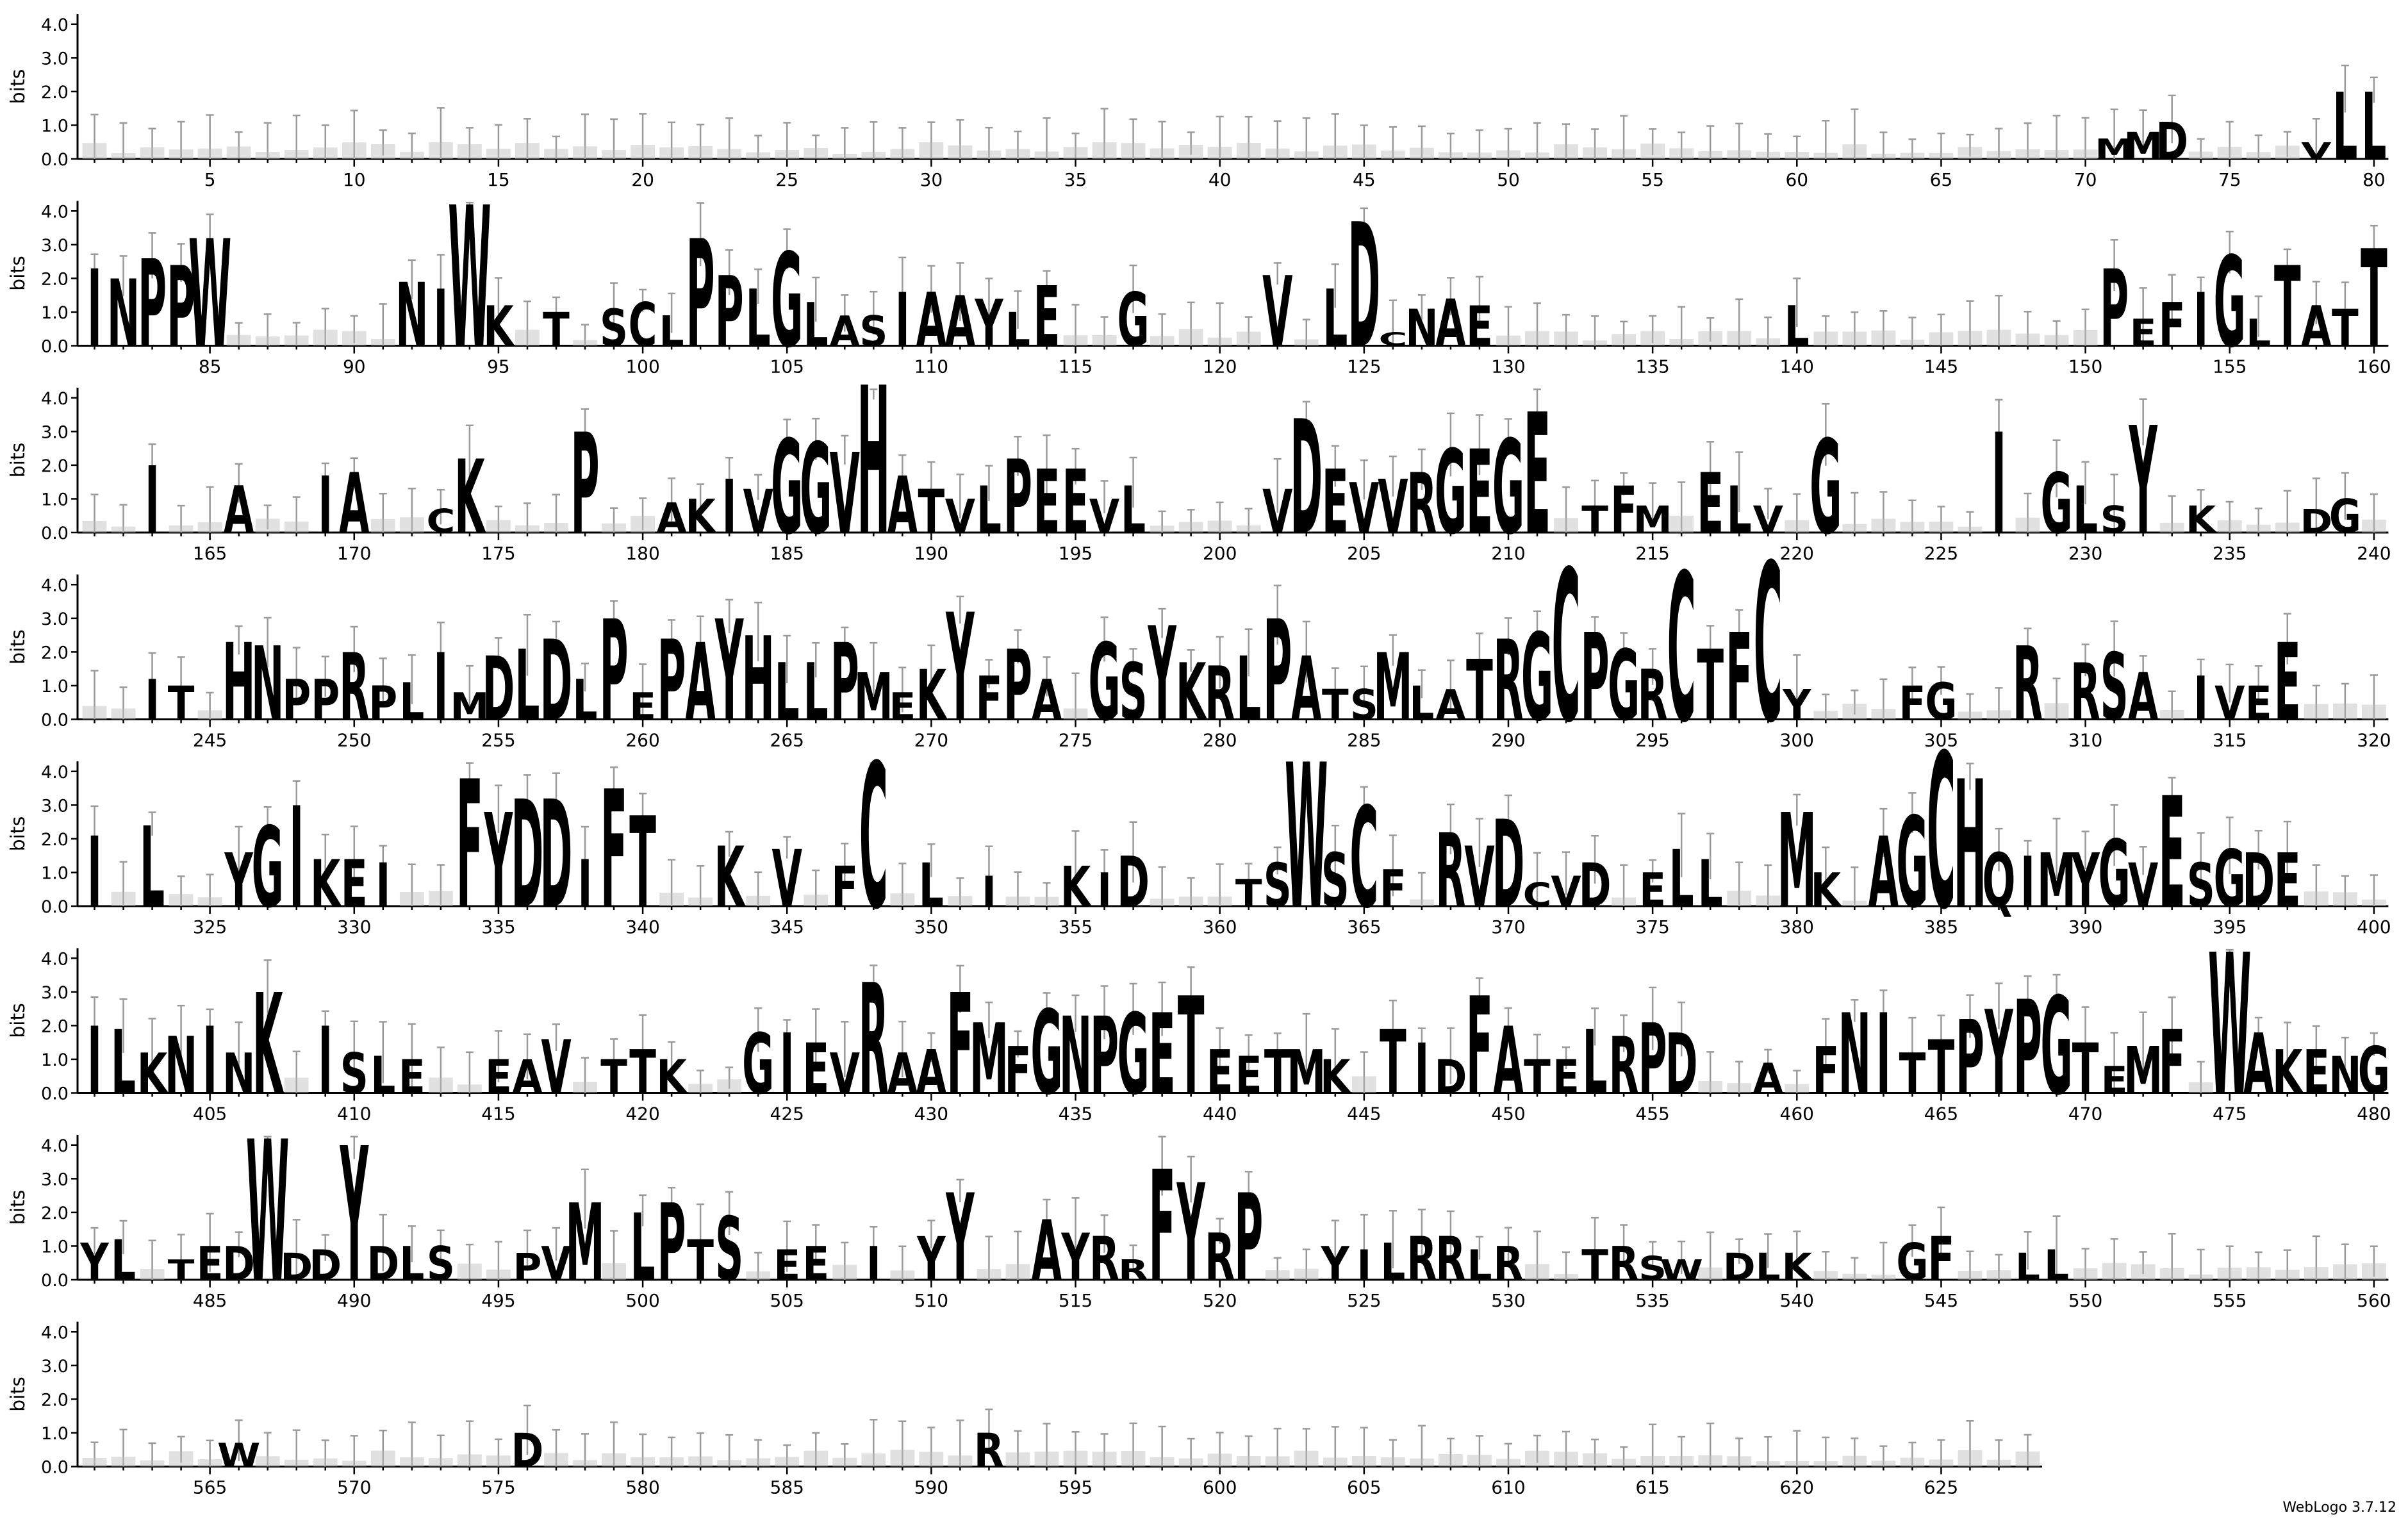  I want to click on x-tick-label: 620, so click(1797, 1487).